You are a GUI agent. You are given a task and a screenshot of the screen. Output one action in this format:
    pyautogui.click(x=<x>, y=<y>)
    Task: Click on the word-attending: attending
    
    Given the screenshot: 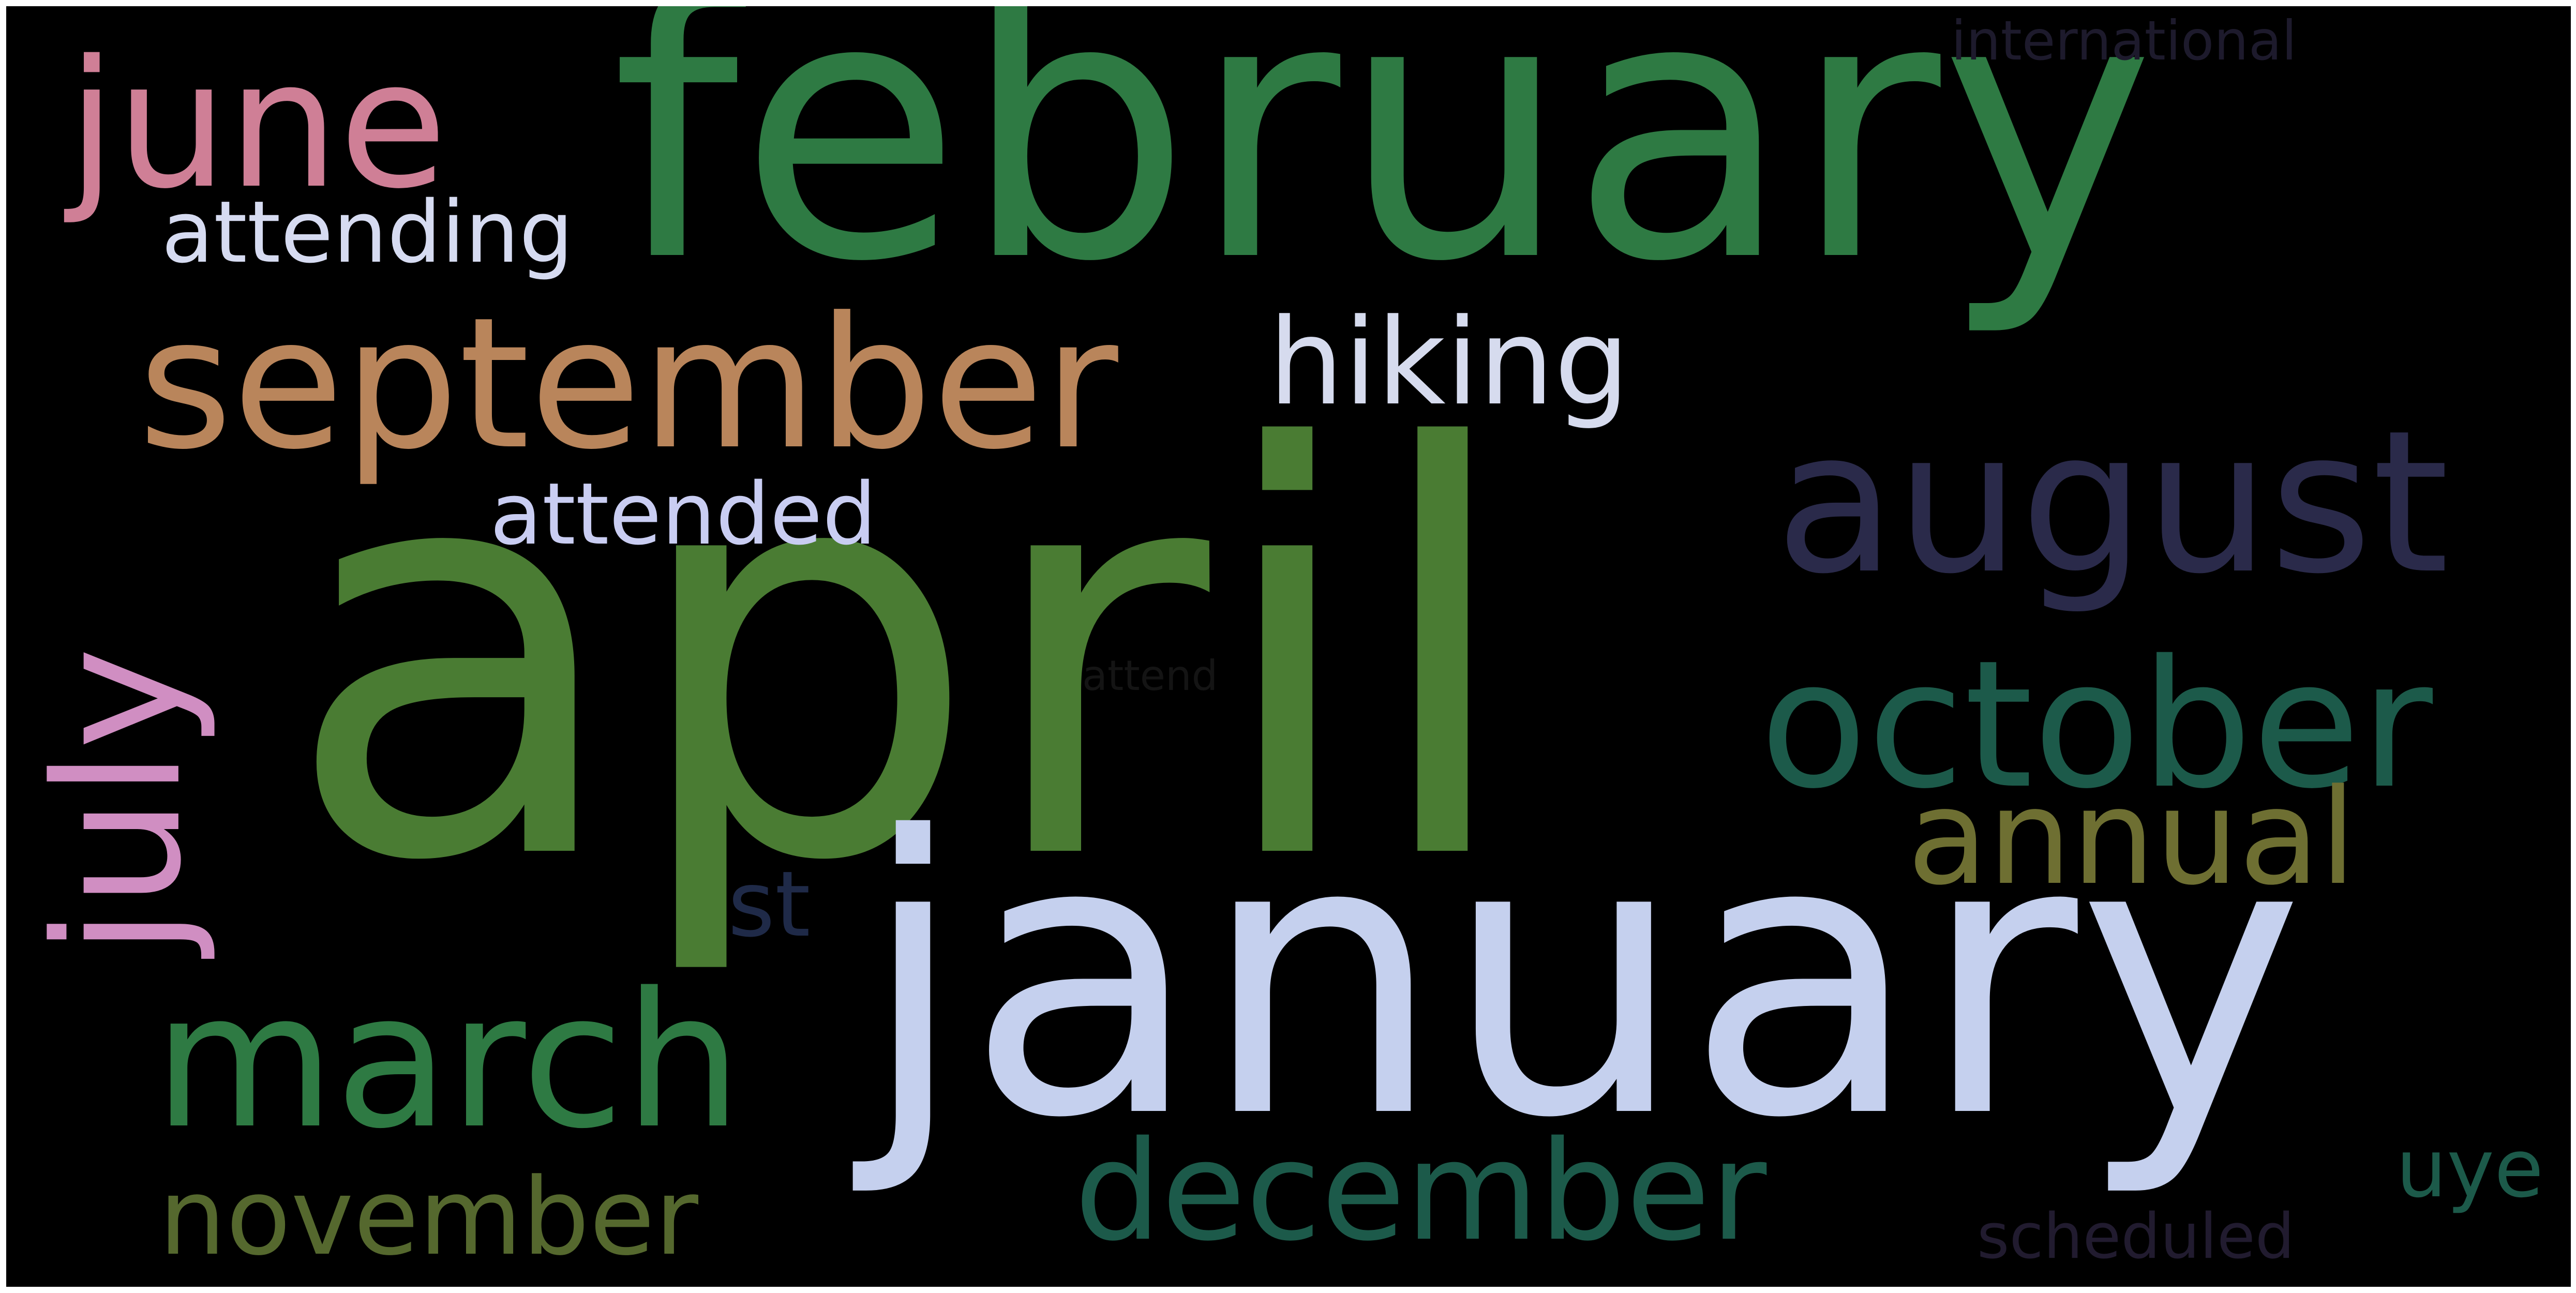 What is the action you would take?
    pyautogui.click(x=367, y=232)
    